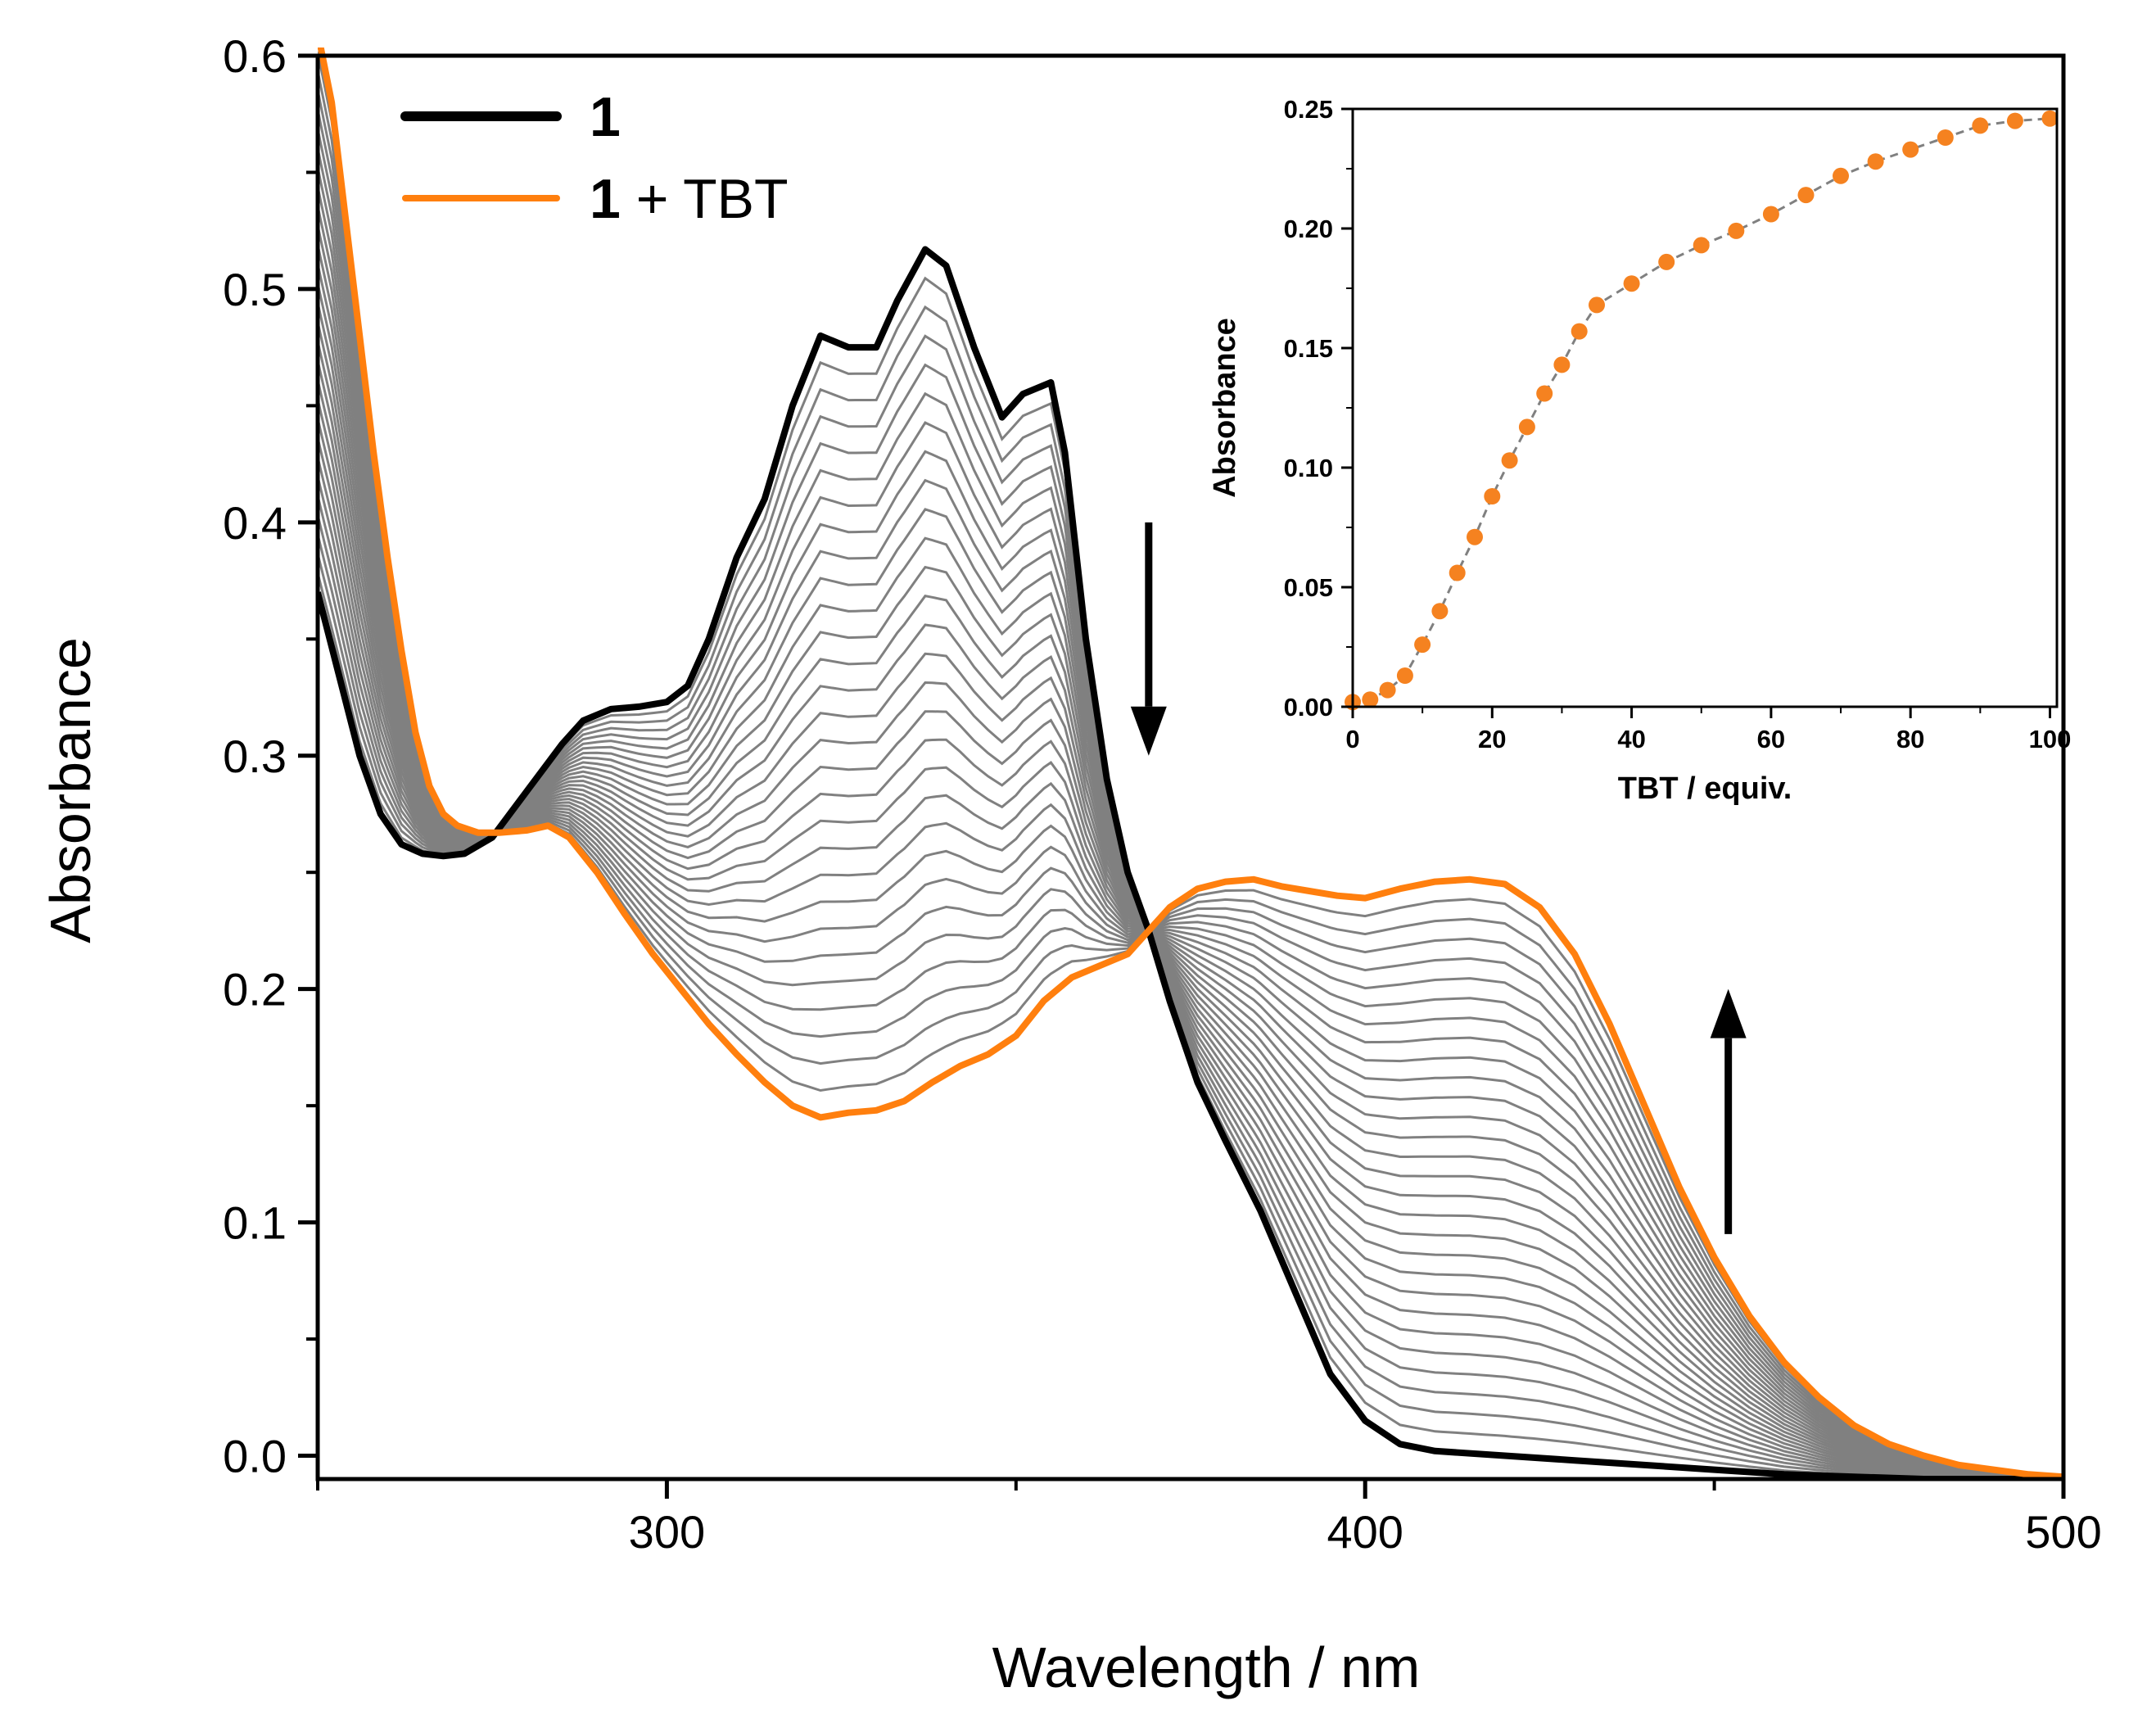  What do you see at coordinates (1148, 731) in the screenshot?
I see `arrow-down-icon` at bounding box center [1148, 731].